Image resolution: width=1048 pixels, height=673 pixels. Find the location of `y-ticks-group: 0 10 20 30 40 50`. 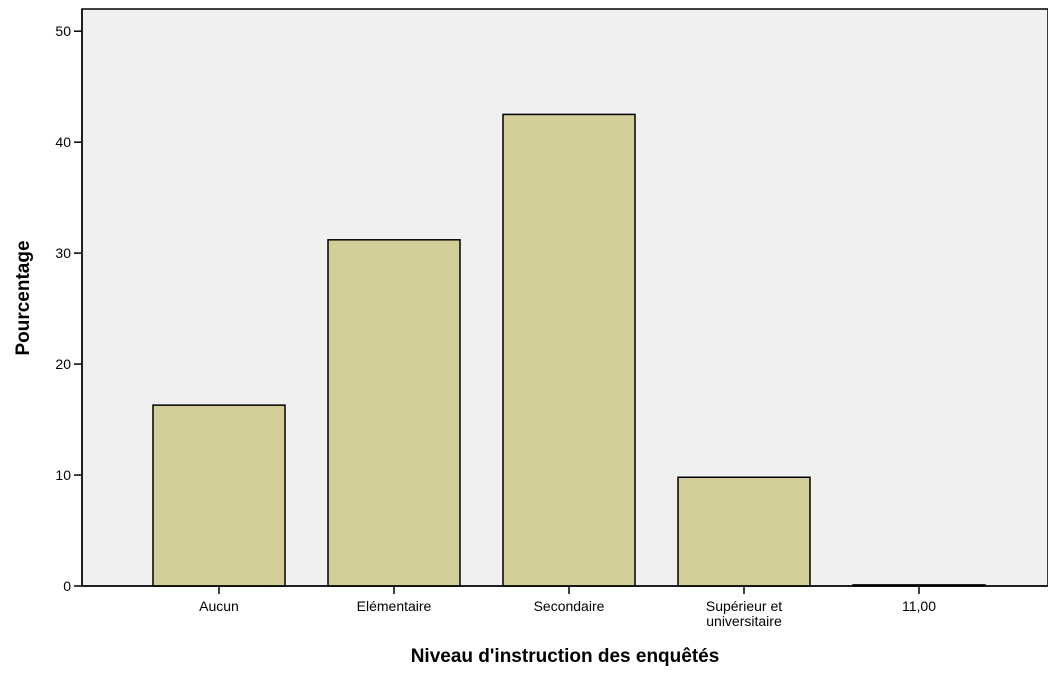

y-ticks-group: 0 10 20 30 40 50 is located at coordinates (68, 308).